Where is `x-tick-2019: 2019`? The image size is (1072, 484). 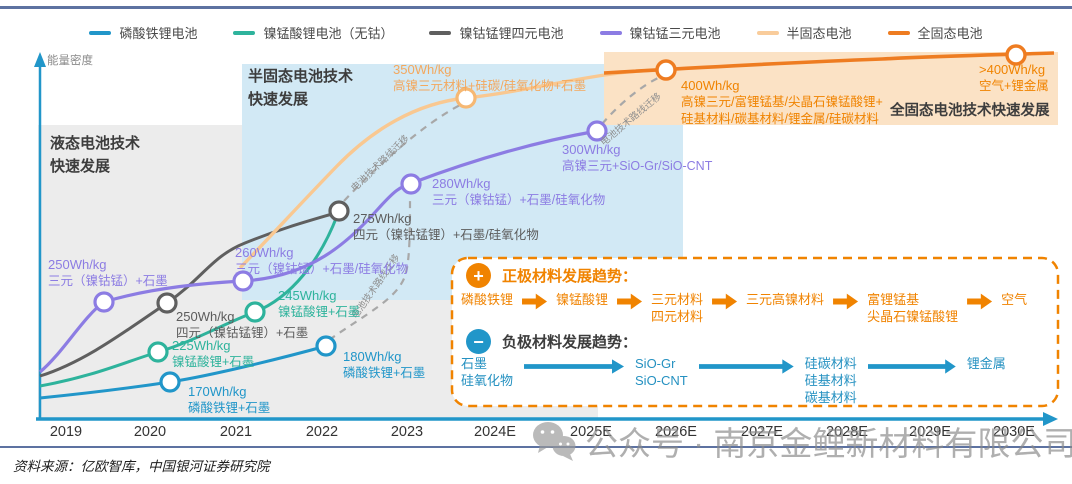 x-tick-2019: 2019 is located at coordinates (66, 432).